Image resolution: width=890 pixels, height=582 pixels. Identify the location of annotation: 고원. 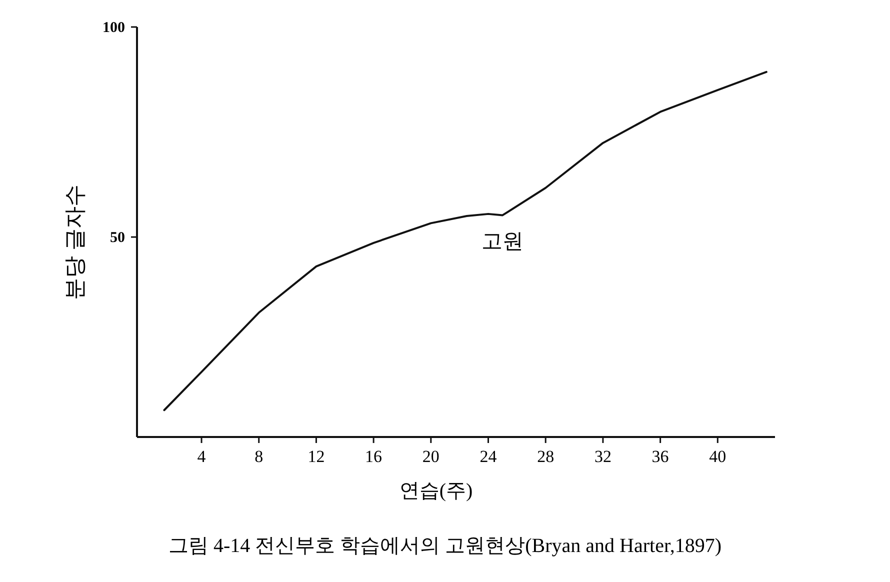
(503, 241).